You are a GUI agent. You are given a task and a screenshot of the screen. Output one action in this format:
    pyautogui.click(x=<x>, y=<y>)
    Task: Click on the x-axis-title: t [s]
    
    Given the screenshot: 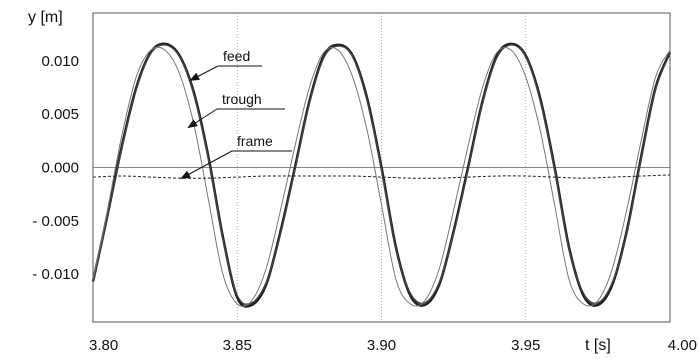 What is the action you would take?
    pyautogui.click(x=598, y=345)
    